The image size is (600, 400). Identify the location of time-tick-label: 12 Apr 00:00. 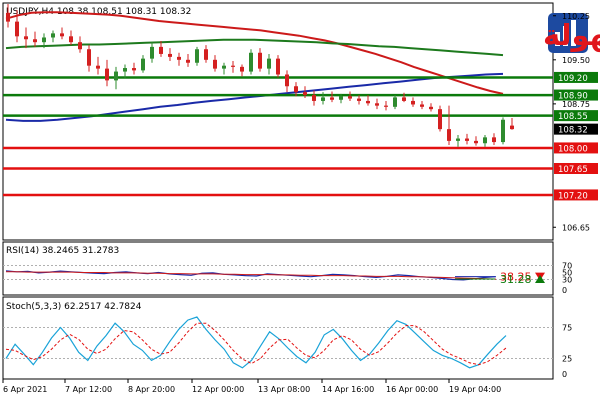
(218, 389).